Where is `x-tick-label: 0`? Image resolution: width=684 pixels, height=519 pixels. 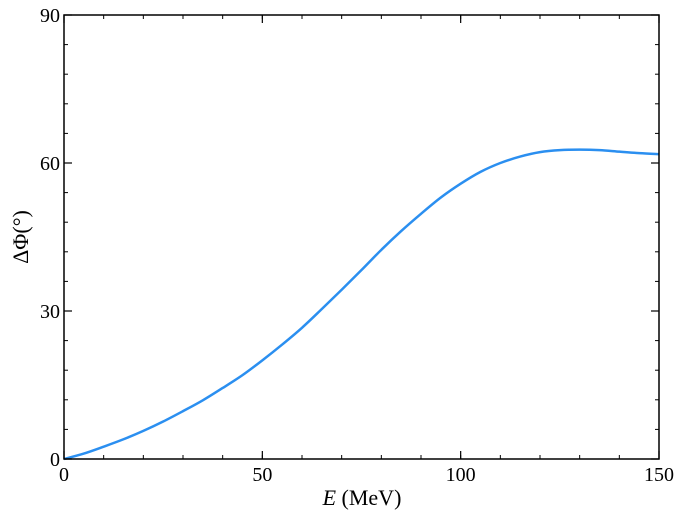 x-tick-label: 0 is located at coordinates (64, 475).